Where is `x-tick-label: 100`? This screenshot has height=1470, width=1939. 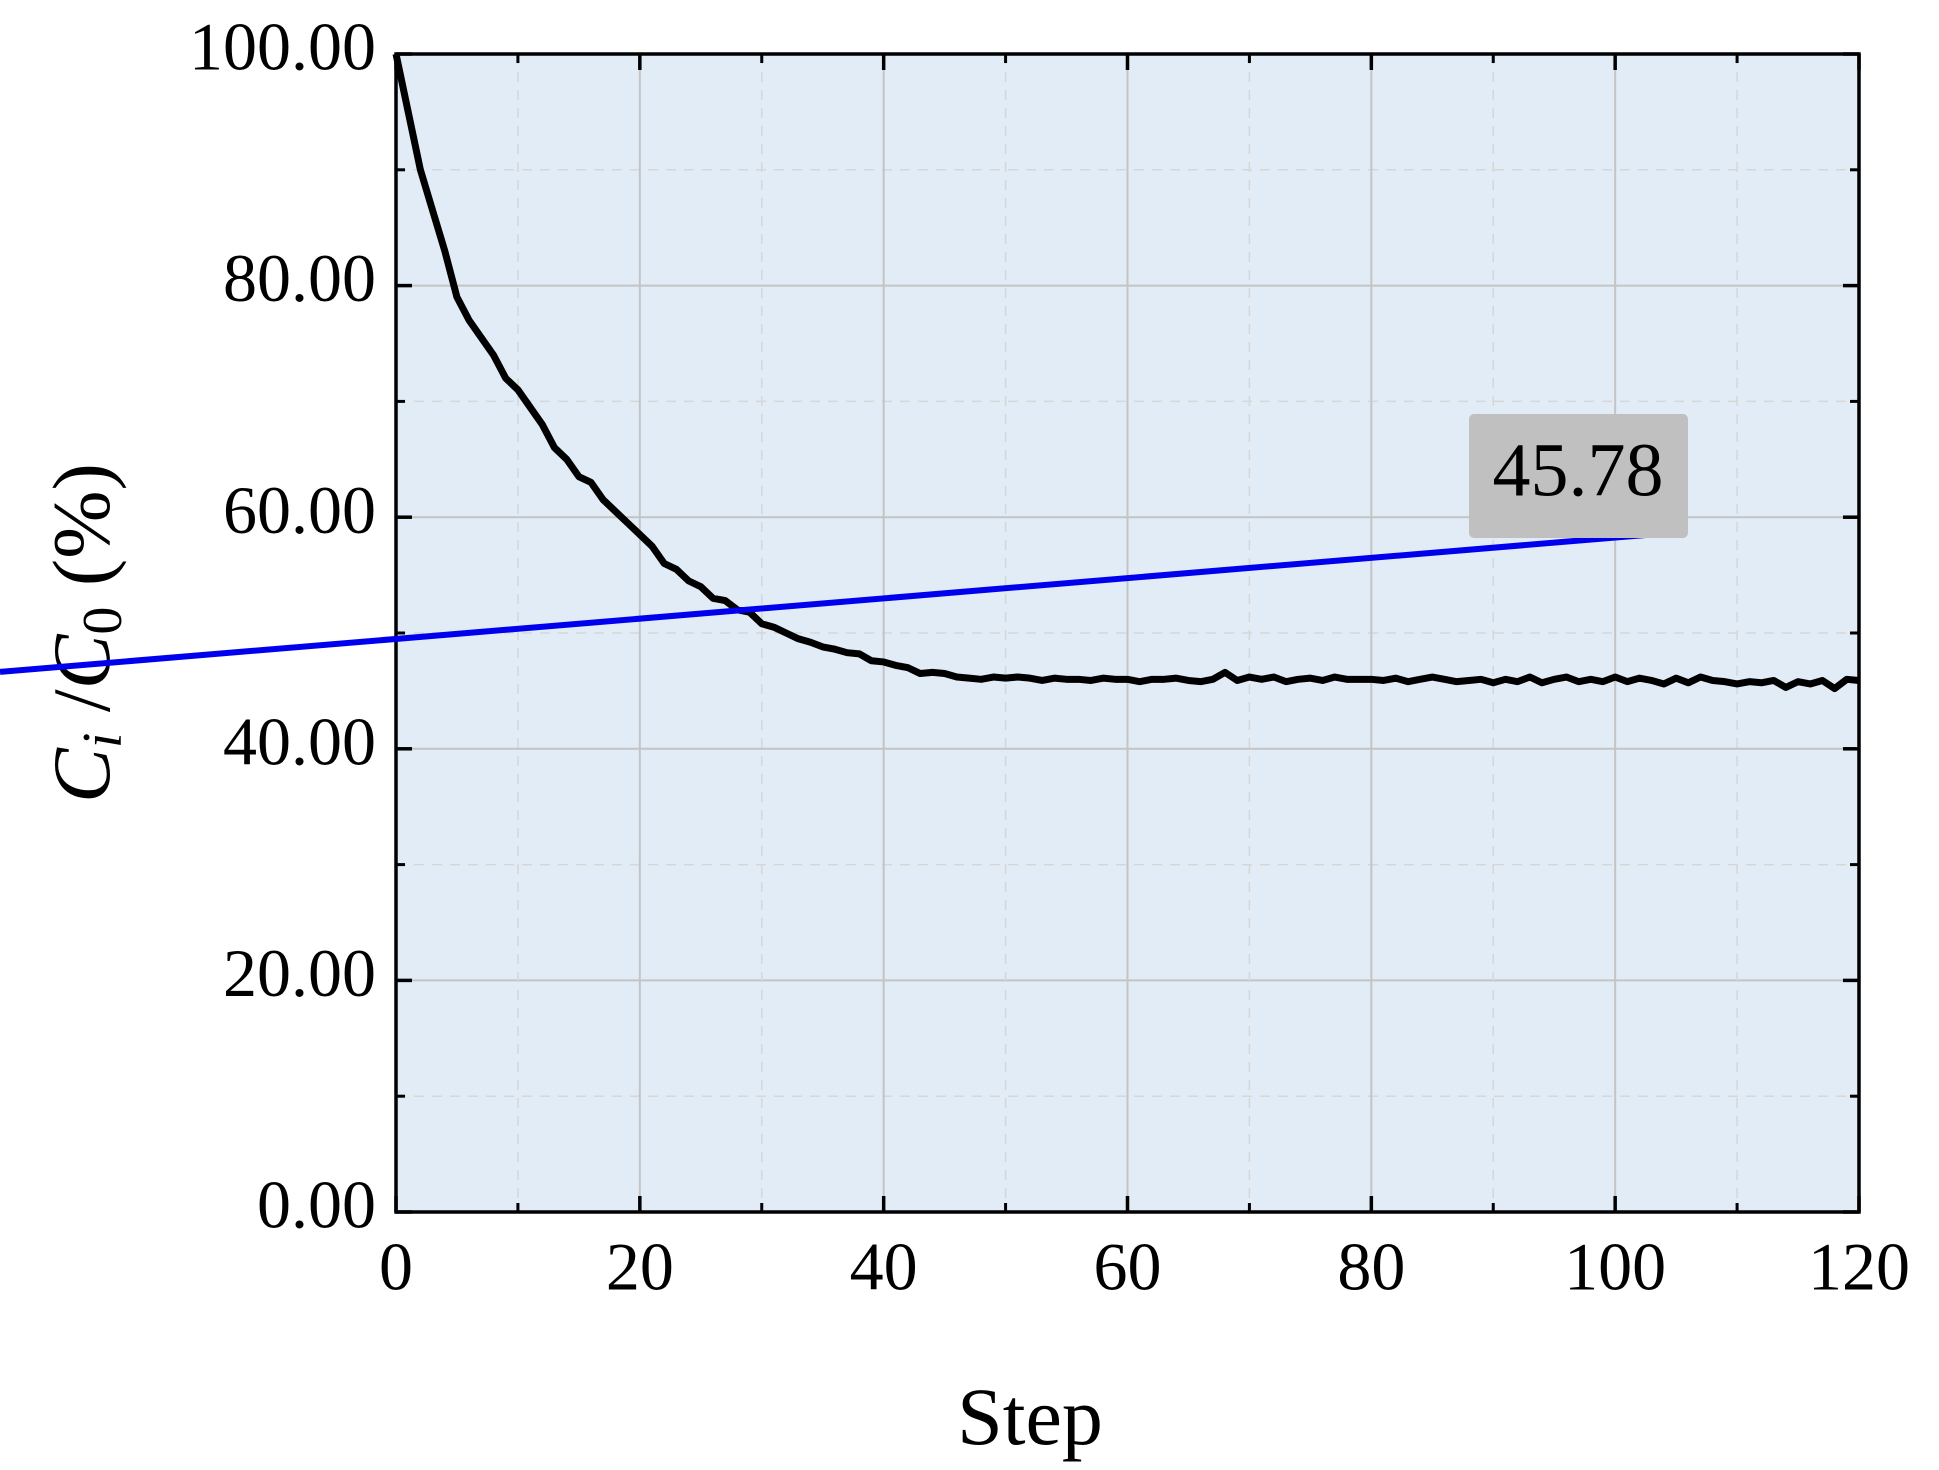
x-tick-label: 100 is located at coordinates (1615, 1267).